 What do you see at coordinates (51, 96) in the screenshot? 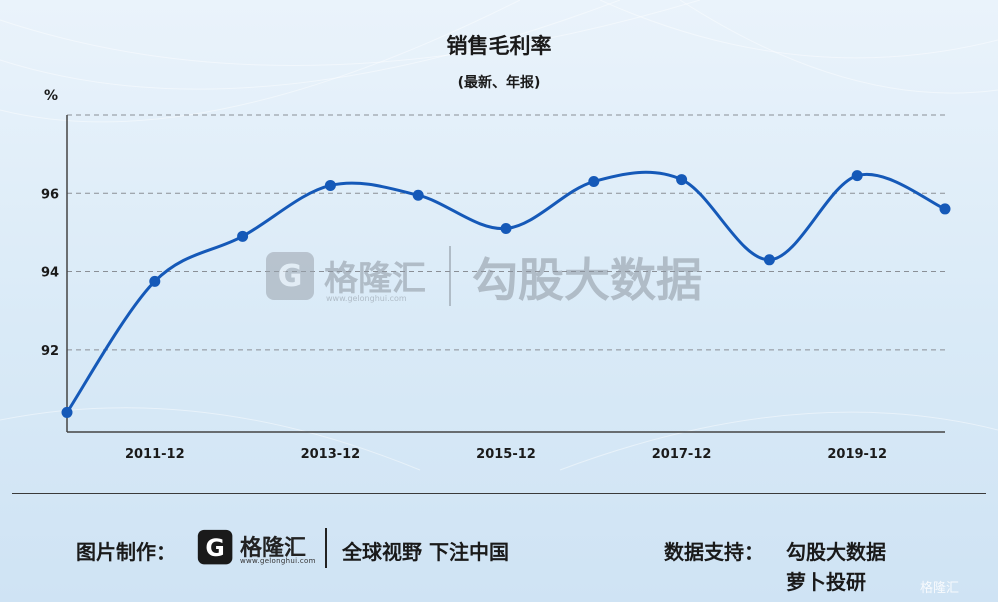
I see `y-axis-unit: %` at bounding box center [51, 96].